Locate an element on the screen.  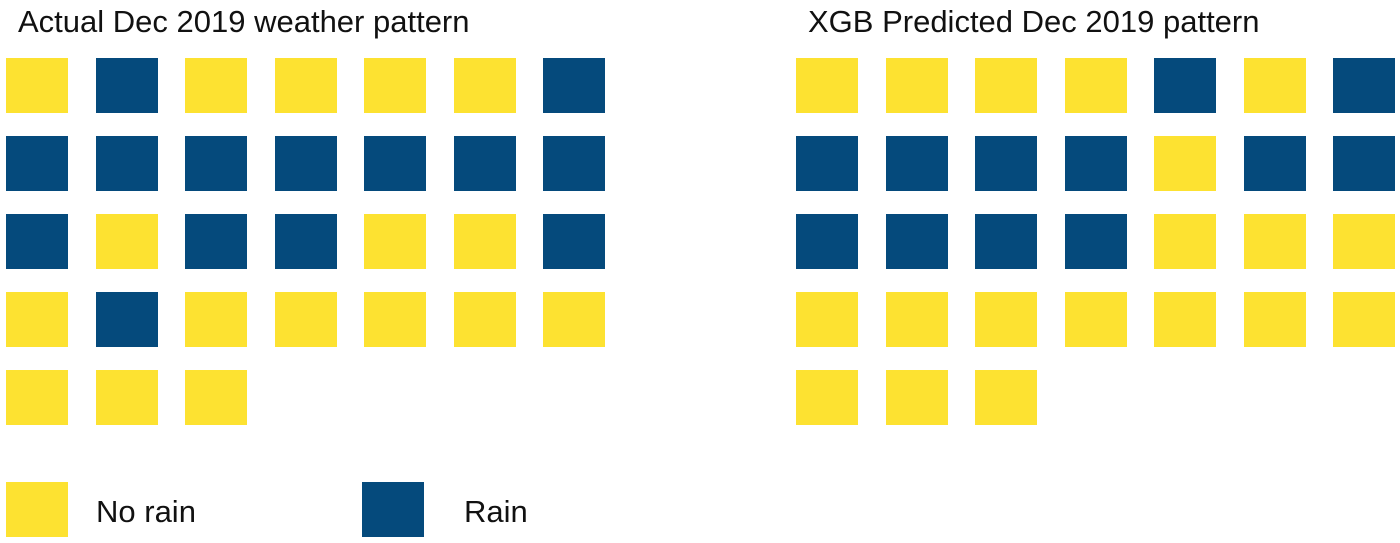
actual-day-16-no-rain is located at coordinates (127, 241).